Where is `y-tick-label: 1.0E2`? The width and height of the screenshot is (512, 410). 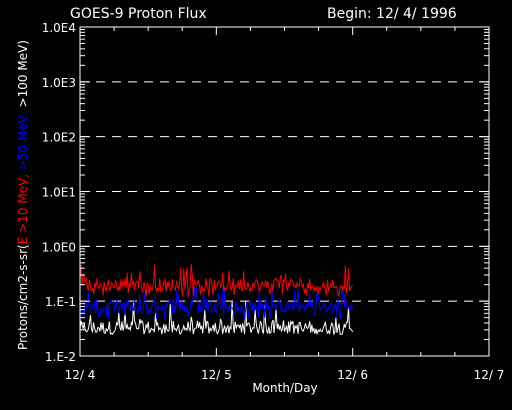 y-tick-label: 1.0E2 is located at coordinates (59, 138).